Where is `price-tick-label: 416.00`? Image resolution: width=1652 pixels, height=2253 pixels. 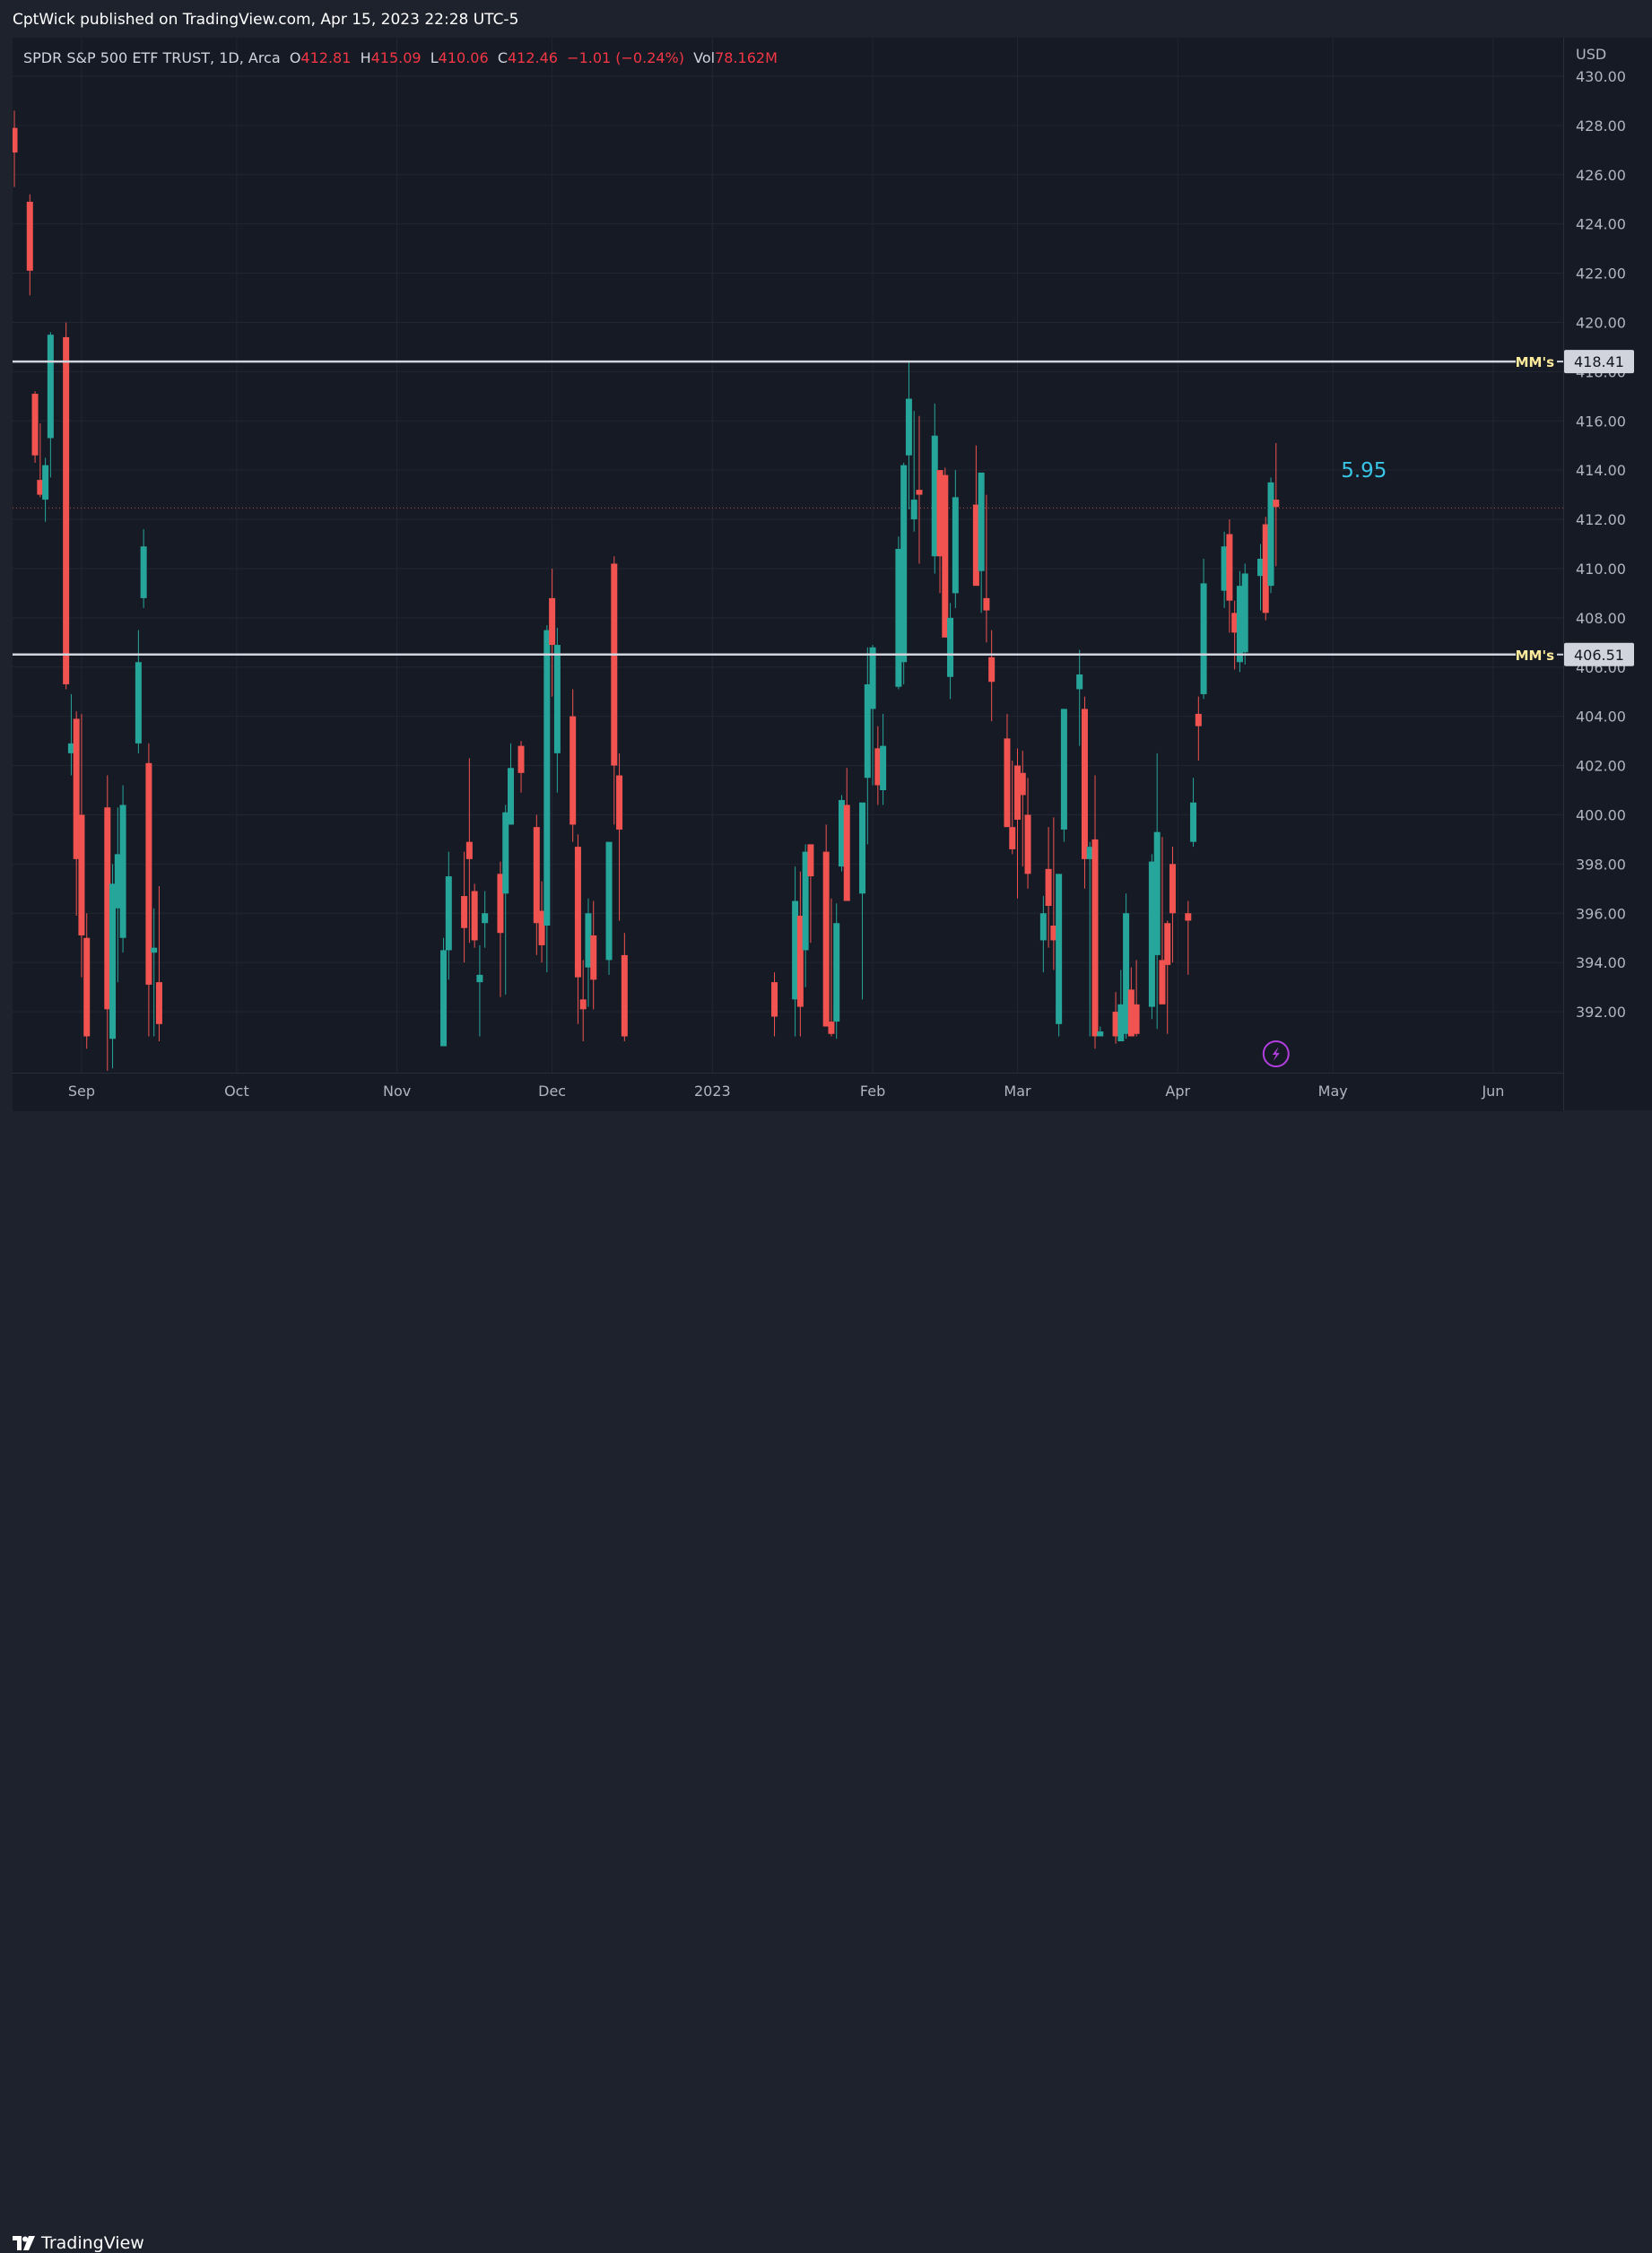 price-tick-label: 416.00 is located at coordinates (1601, 421).